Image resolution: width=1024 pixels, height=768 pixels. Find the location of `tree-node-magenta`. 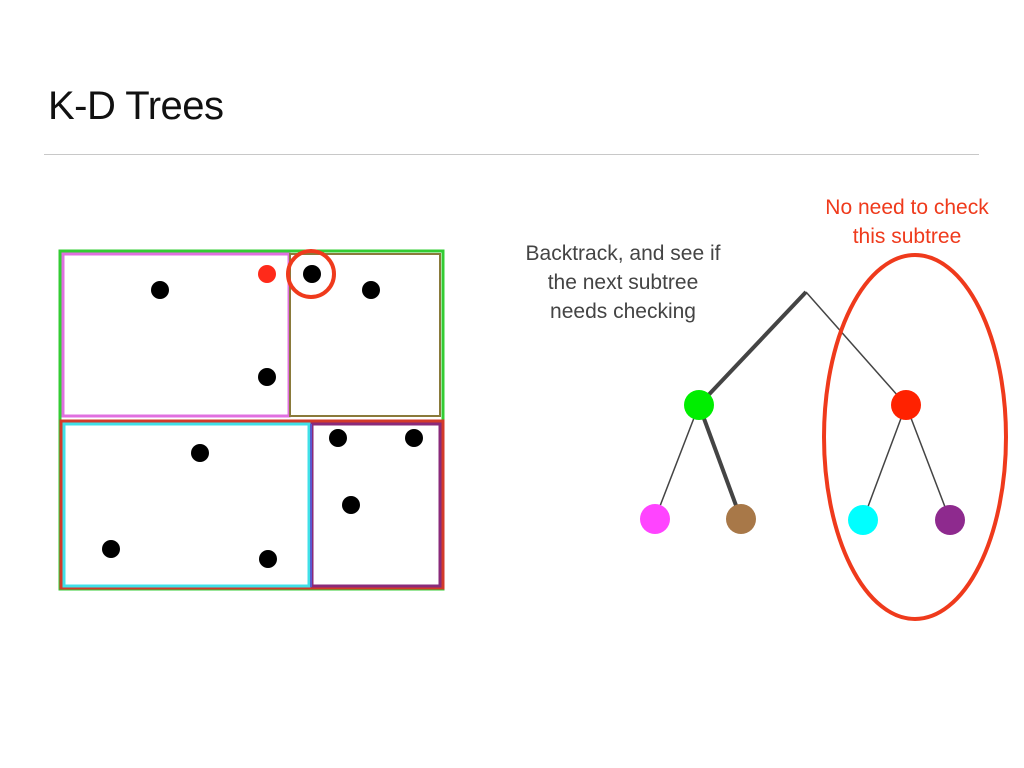

tree-node-magenta is located at coordinates (655, 519).